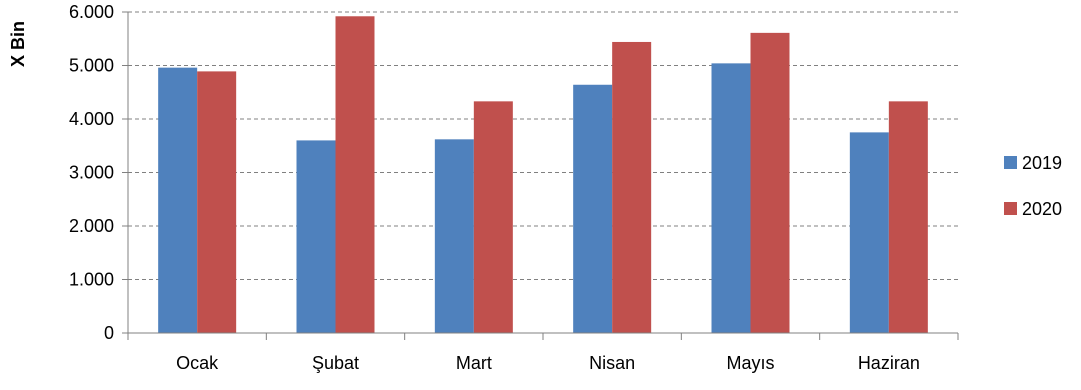 The width and height of the screenshot is (1081, 390). What do you see at coordinates (91, 119) in the screenshot?
I see `y-tick-label: 4.000` at bounding box center [91, 119].